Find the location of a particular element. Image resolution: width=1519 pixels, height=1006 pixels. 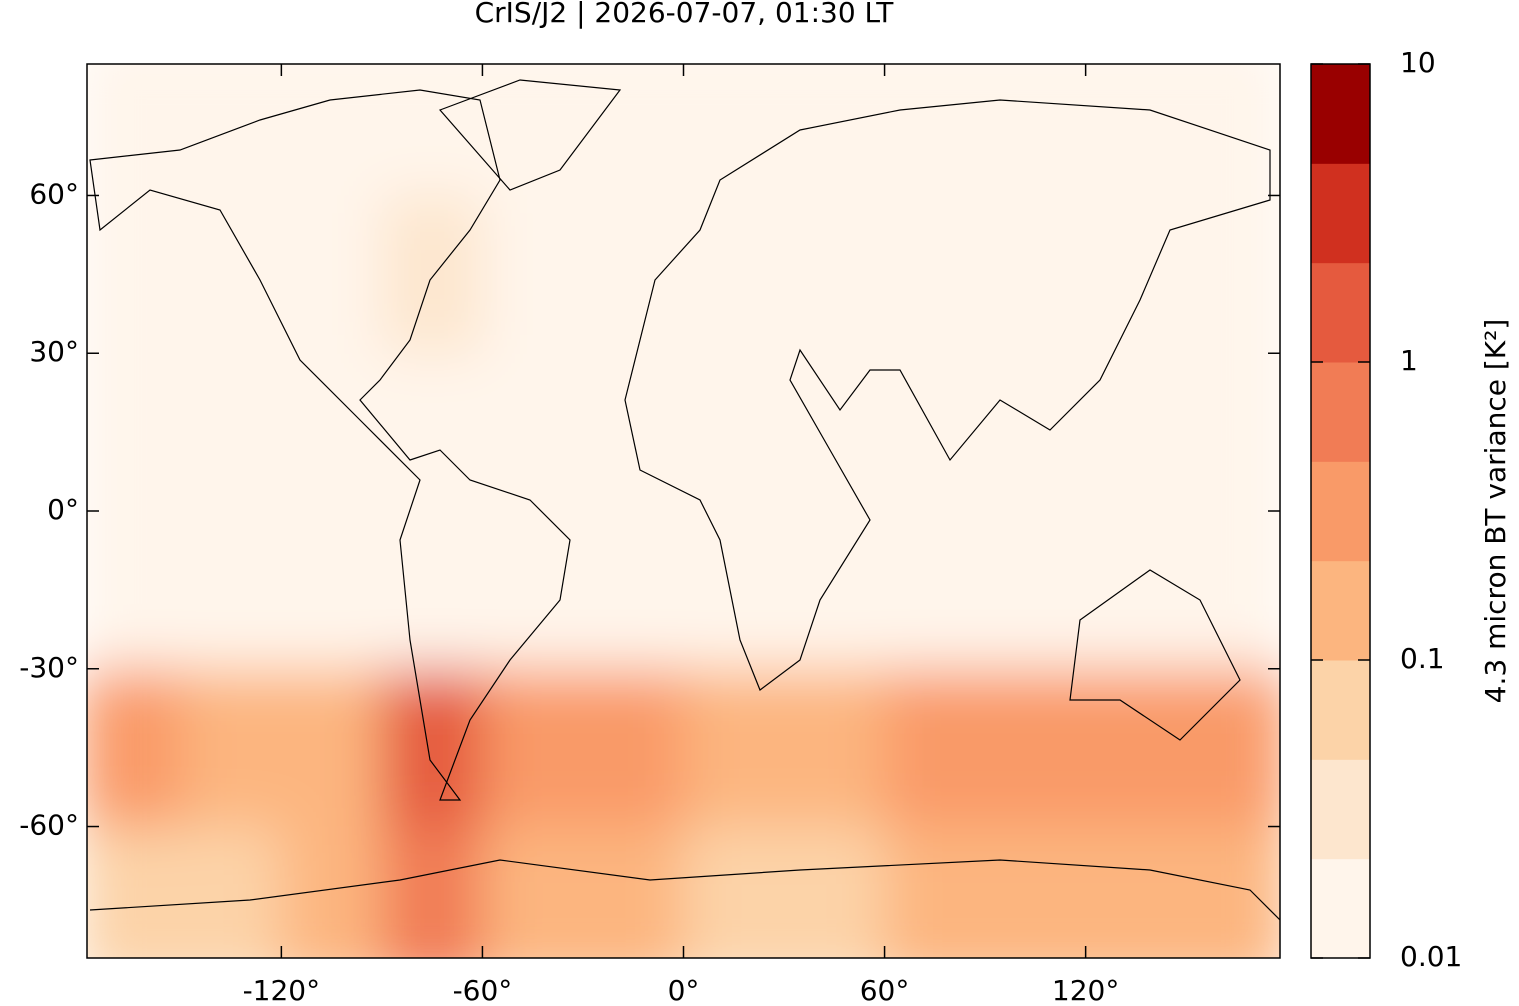

y-tick-label: 30° is located at coordinates (54, 351).